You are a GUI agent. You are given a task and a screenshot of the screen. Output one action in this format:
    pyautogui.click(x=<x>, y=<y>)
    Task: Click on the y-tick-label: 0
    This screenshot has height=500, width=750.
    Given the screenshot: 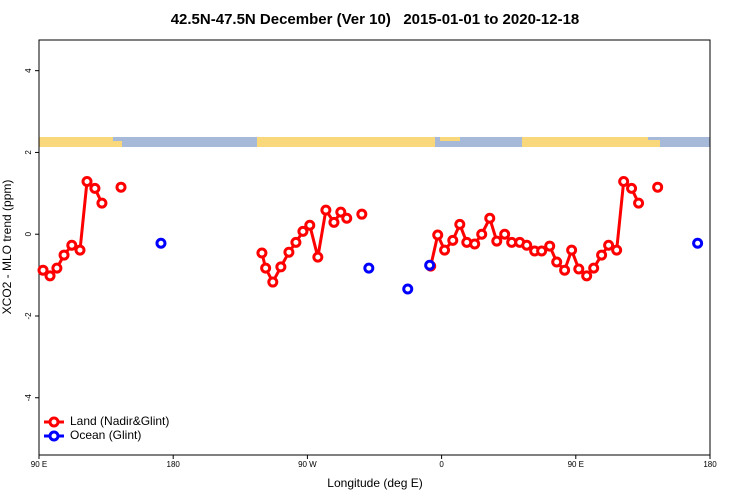 What is the action you would take?
    pyautogui.click(x=28, y=233)
    